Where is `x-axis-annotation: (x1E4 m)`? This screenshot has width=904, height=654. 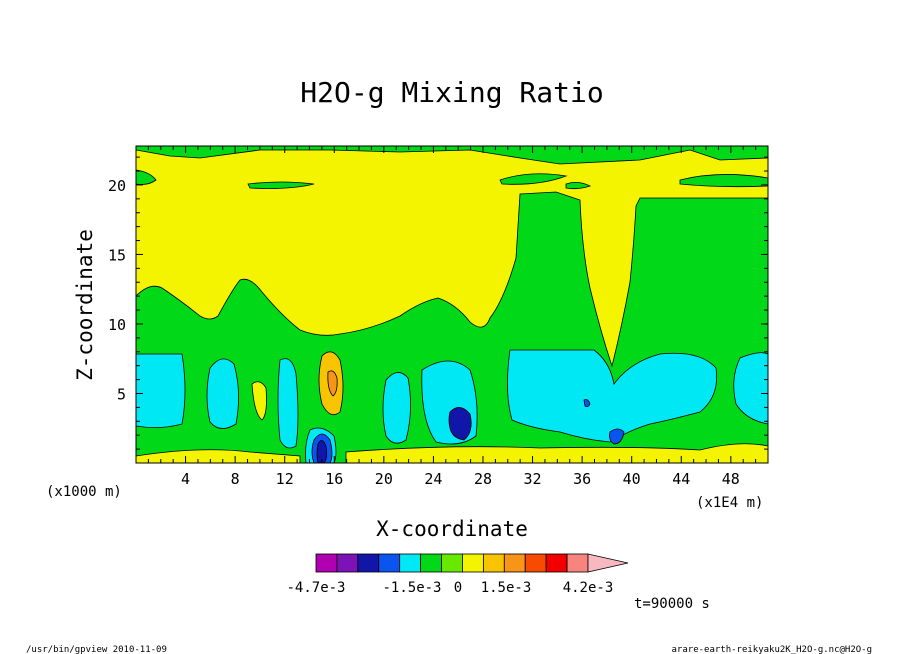
x-axis-annotation: (x1E4 m) is located at coordinates (729, 503).